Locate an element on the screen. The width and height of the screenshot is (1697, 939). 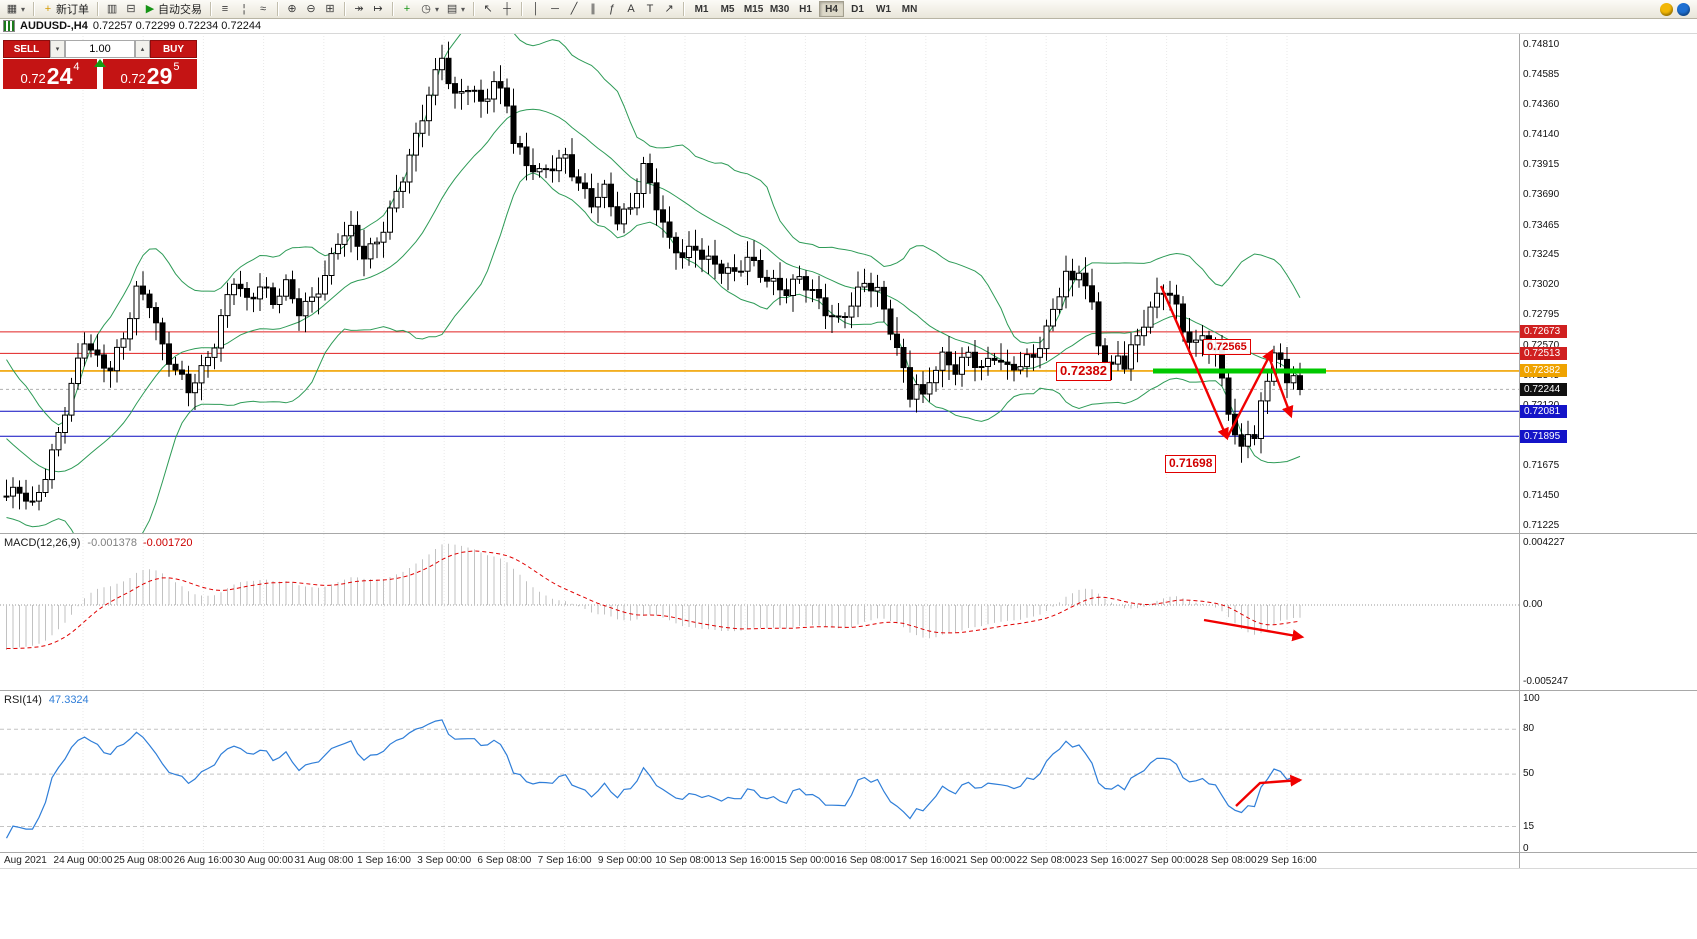
indicators-icon: + is located at coordinates (407, 8).